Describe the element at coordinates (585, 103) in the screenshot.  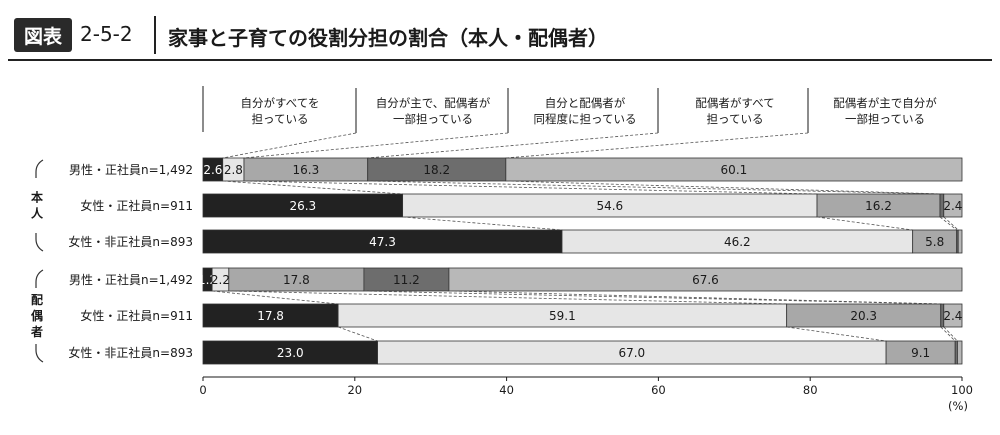
I see `legend-label-equal: 自分と配偶者が` at that location.